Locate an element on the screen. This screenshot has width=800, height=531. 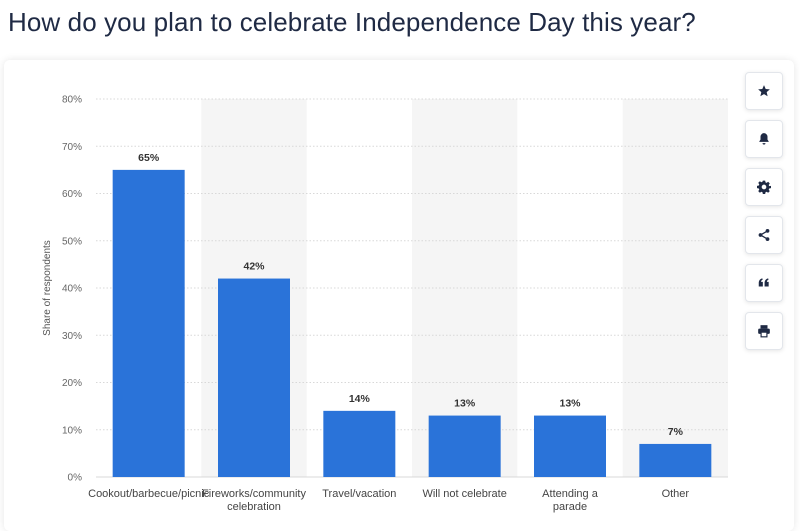
bell-icon is located at coordinates (764, 139).